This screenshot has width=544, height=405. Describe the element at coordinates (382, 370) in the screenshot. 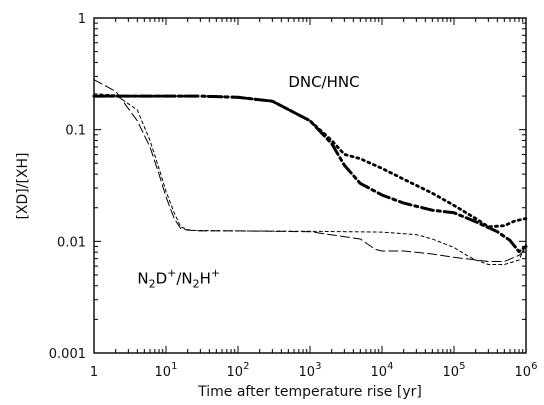

I see `x-tick-label: 10⁴` at that location.